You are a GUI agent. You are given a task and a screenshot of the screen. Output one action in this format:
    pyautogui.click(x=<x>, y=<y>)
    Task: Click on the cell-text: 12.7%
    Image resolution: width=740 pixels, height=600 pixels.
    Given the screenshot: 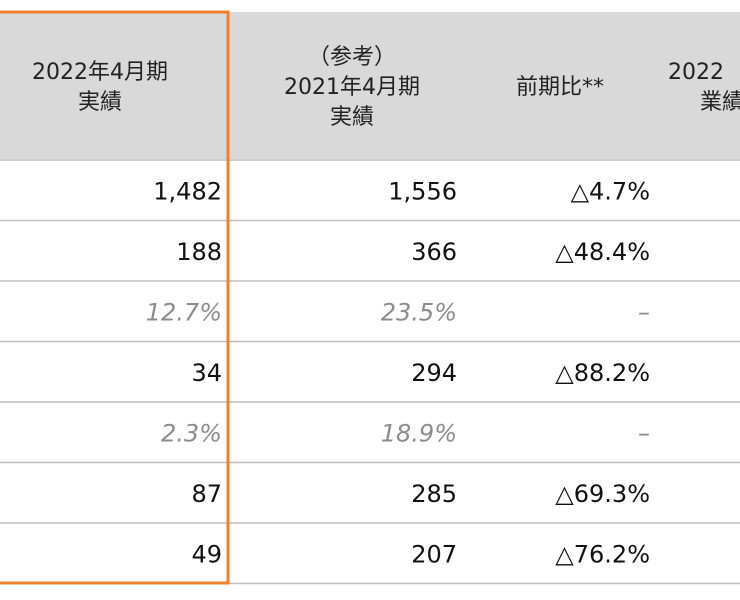 What is the action you would take?
    pyautogui.click(x=184, y=312)
    